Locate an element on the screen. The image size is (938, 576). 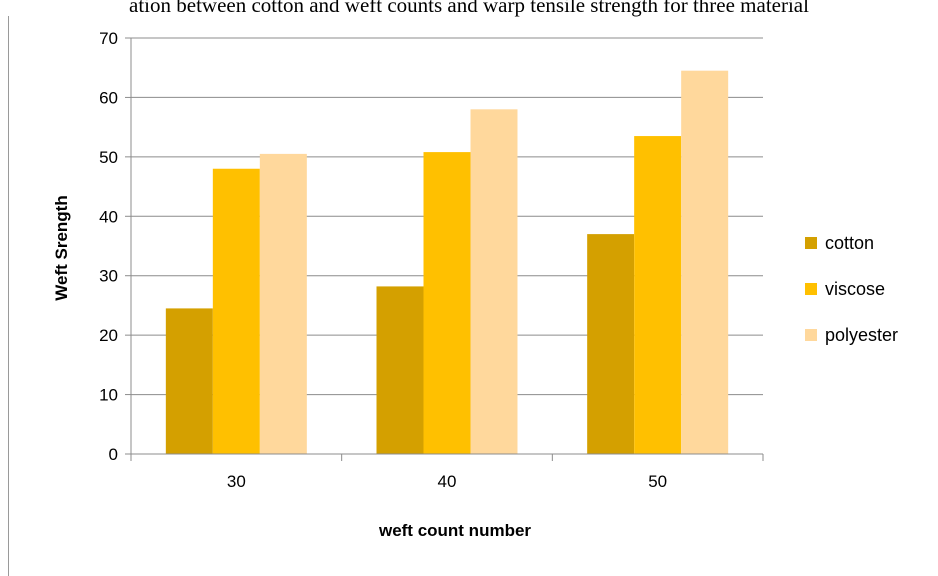
x-tick-label-40: 40 is located at coordinates (447, 481).